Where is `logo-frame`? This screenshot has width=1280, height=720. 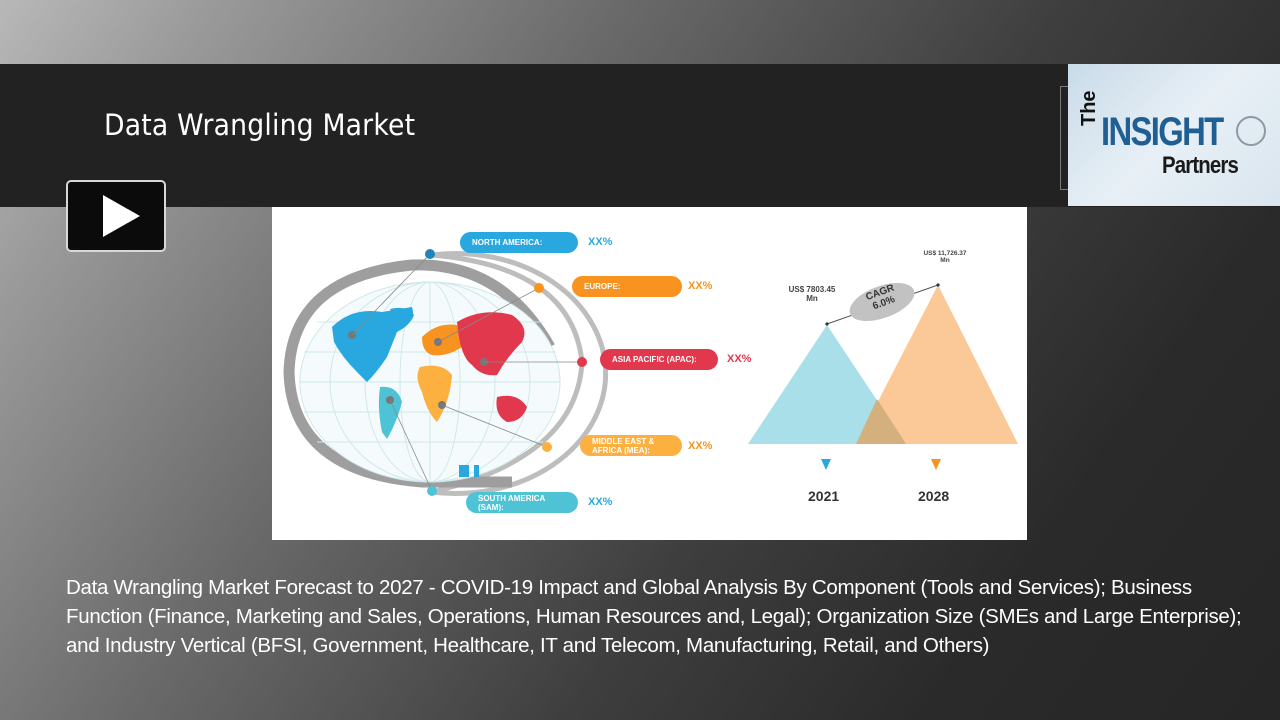 logo-frame is located at coordinates (1064, 138).